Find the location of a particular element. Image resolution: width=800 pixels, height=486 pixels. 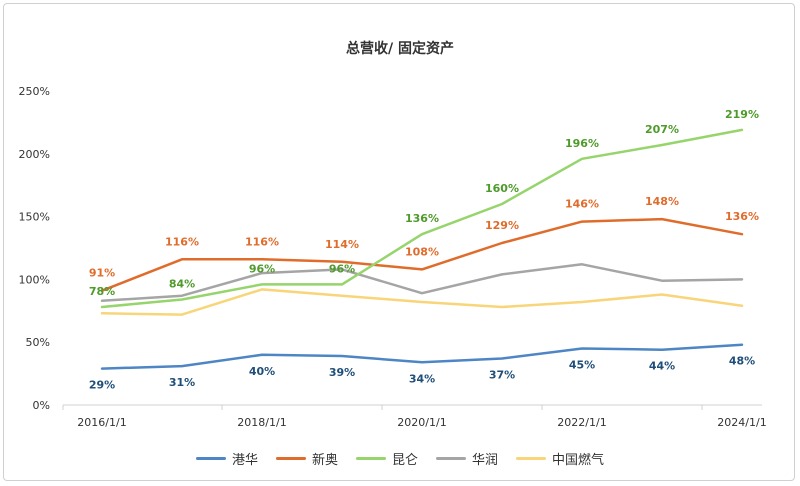

y-tick-label: 200% is located at coordinates (34, 154).